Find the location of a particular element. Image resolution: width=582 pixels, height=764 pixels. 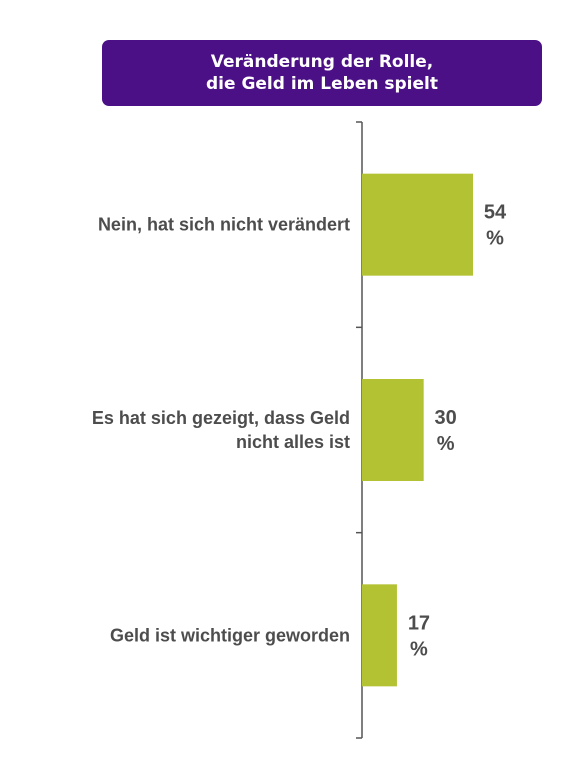

value-label-3-line-2: % is located at coordinates (419, 649).